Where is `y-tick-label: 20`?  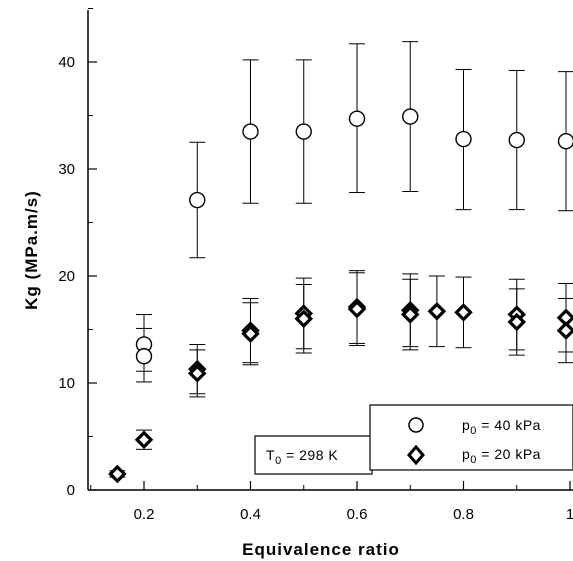
y-tick-label: 20 is located at coordinates (66, 276).